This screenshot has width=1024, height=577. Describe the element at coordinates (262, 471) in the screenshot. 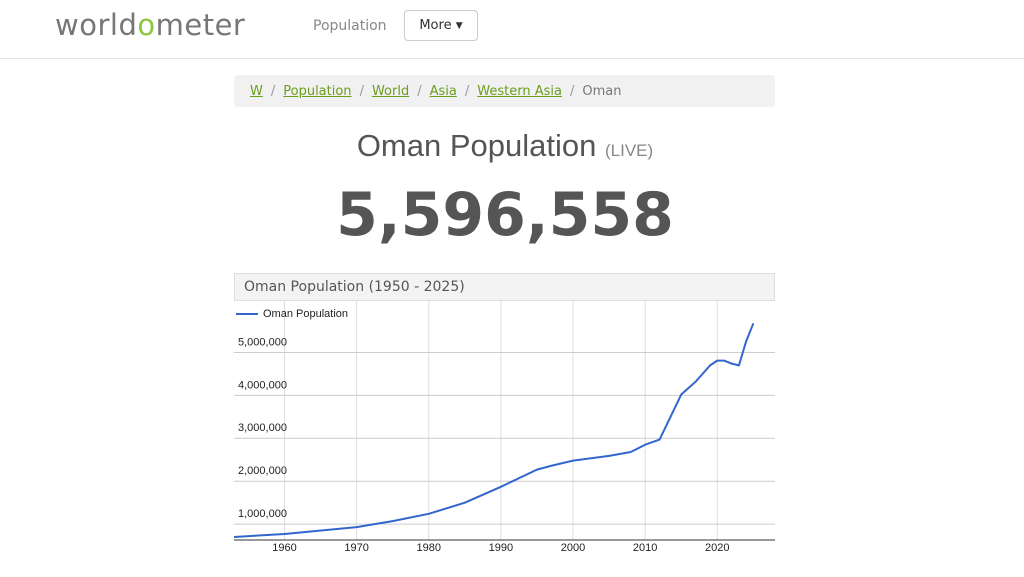

I see `y-tick-label: 2,000,000` at that location.